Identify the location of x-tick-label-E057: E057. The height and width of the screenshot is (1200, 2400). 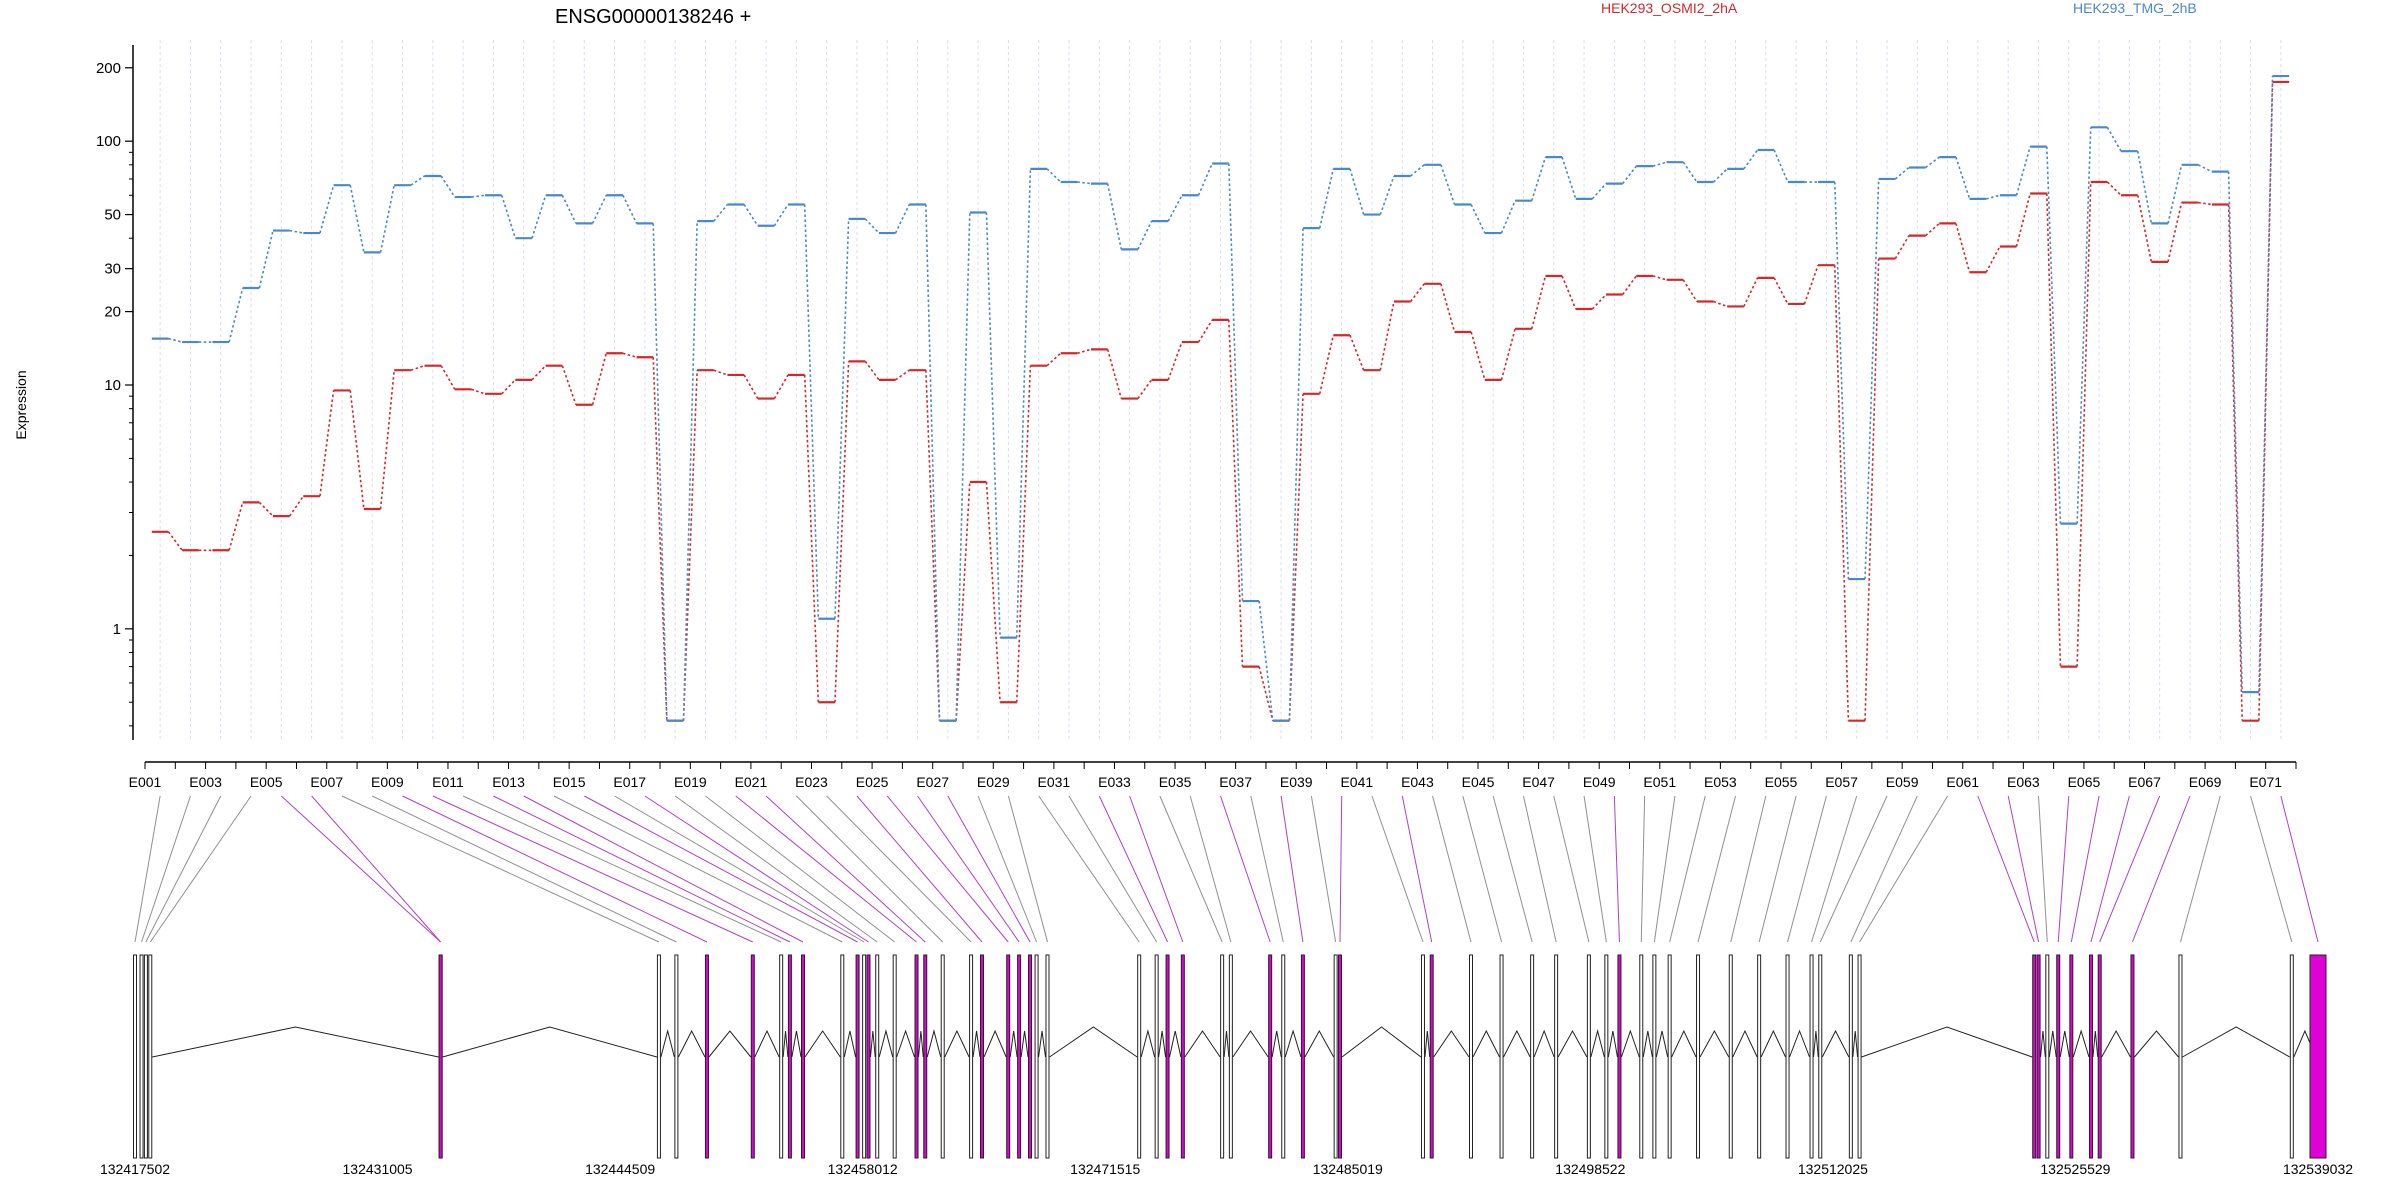
(1841, 782).